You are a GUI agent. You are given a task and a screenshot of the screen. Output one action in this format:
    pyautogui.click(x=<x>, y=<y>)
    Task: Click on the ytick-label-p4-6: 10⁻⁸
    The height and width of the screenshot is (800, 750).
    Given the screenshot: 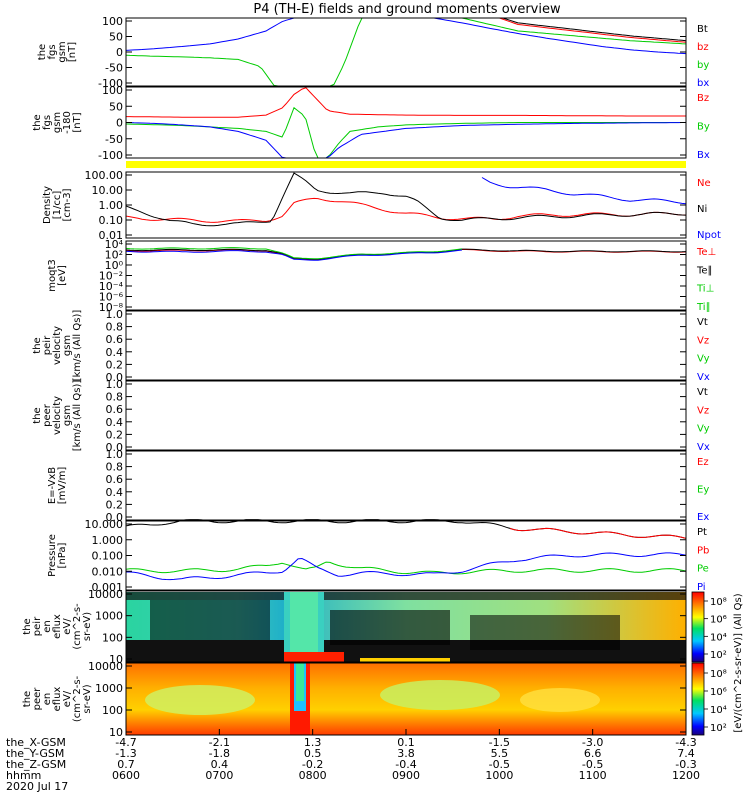 What is the action you would take?
    pyautogui.click(x=111, y=307)
    